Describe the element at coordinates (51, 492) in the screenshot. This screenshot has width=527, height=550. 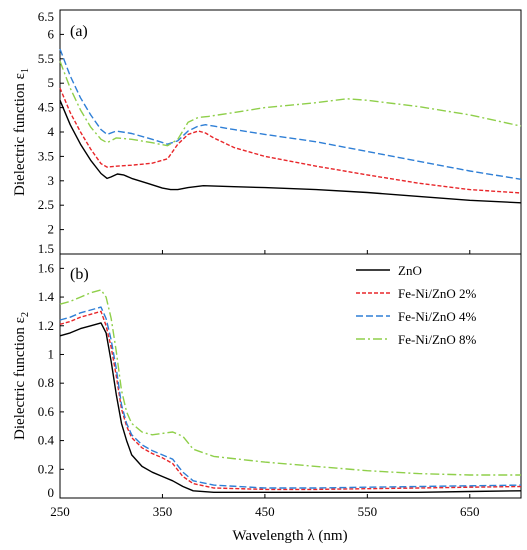
I see `panel-b-y-tick-label: 0` at that location.